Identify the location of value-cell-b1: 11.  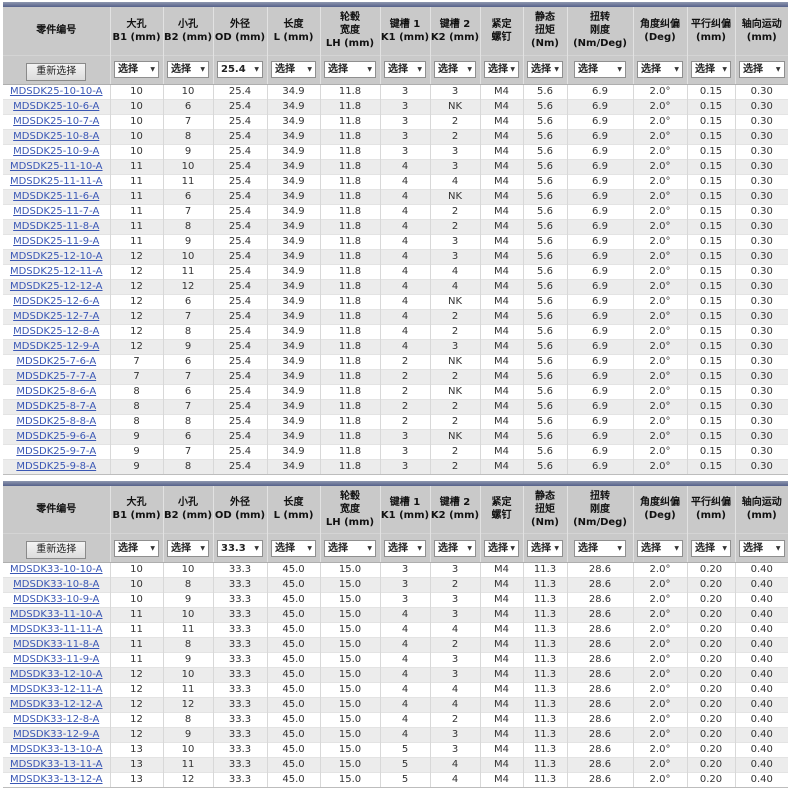
(136, 226).